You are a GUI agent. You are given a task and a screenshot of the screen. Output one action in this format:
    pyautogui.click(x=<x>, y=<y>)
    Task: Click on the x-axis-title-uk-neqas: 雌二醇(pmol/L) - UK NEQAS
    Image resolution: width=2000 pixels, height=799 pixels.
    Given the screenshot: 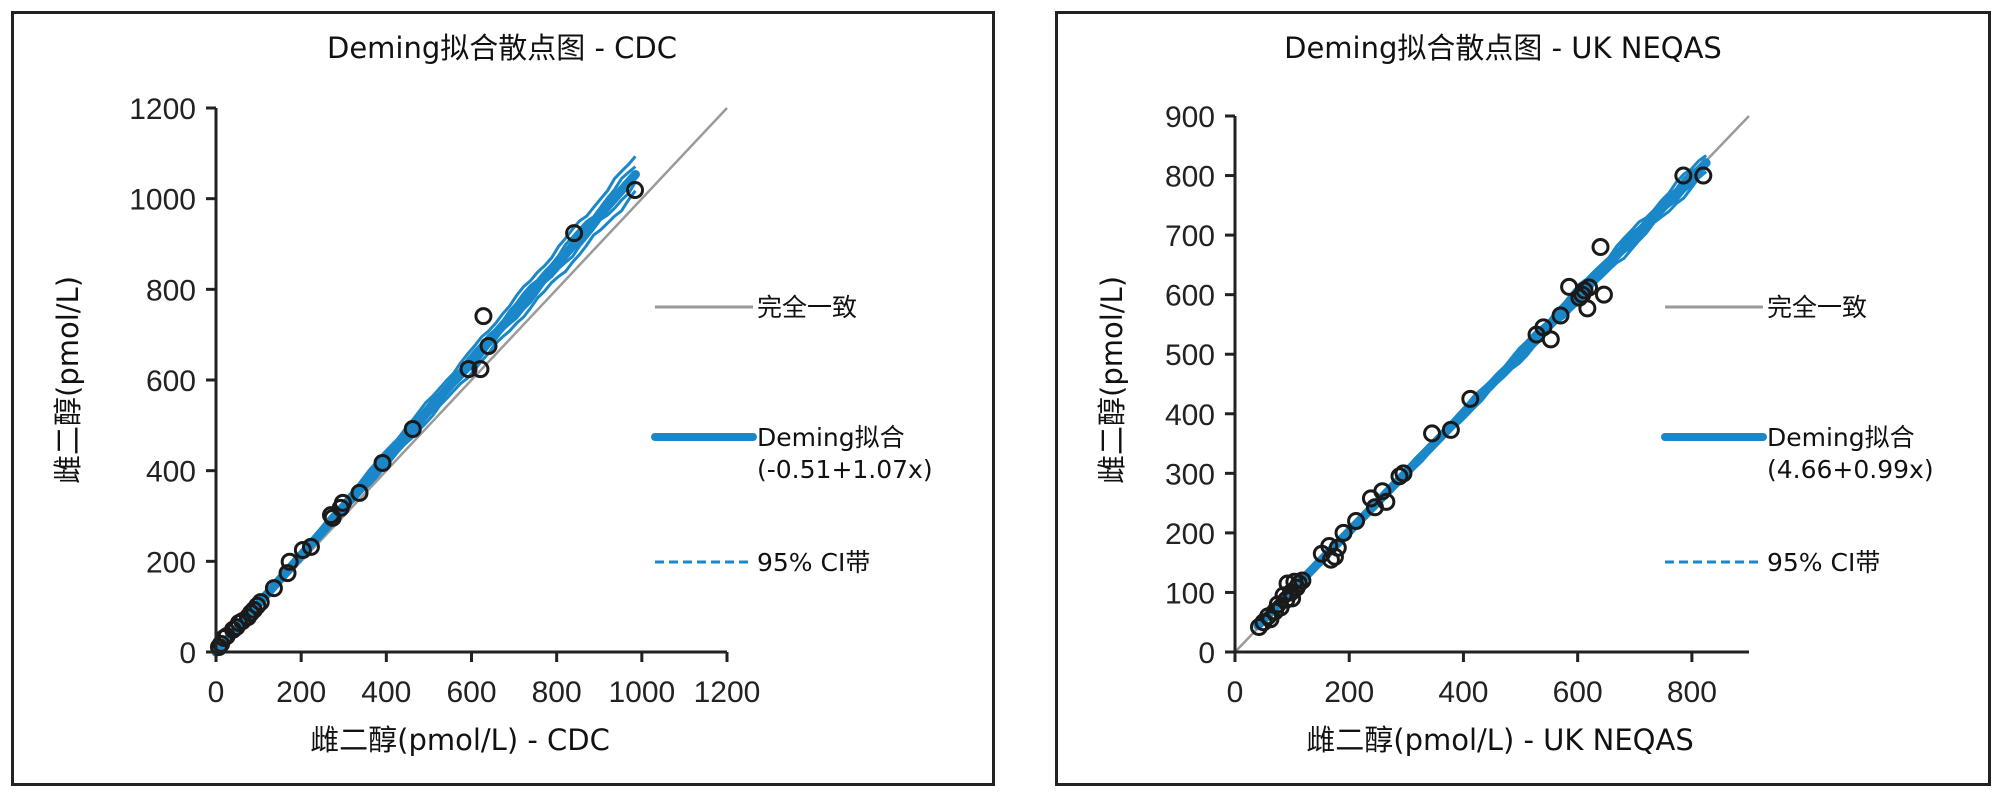 What is the action you would take?
    pyautogui.click(x=1499, y=740)
    